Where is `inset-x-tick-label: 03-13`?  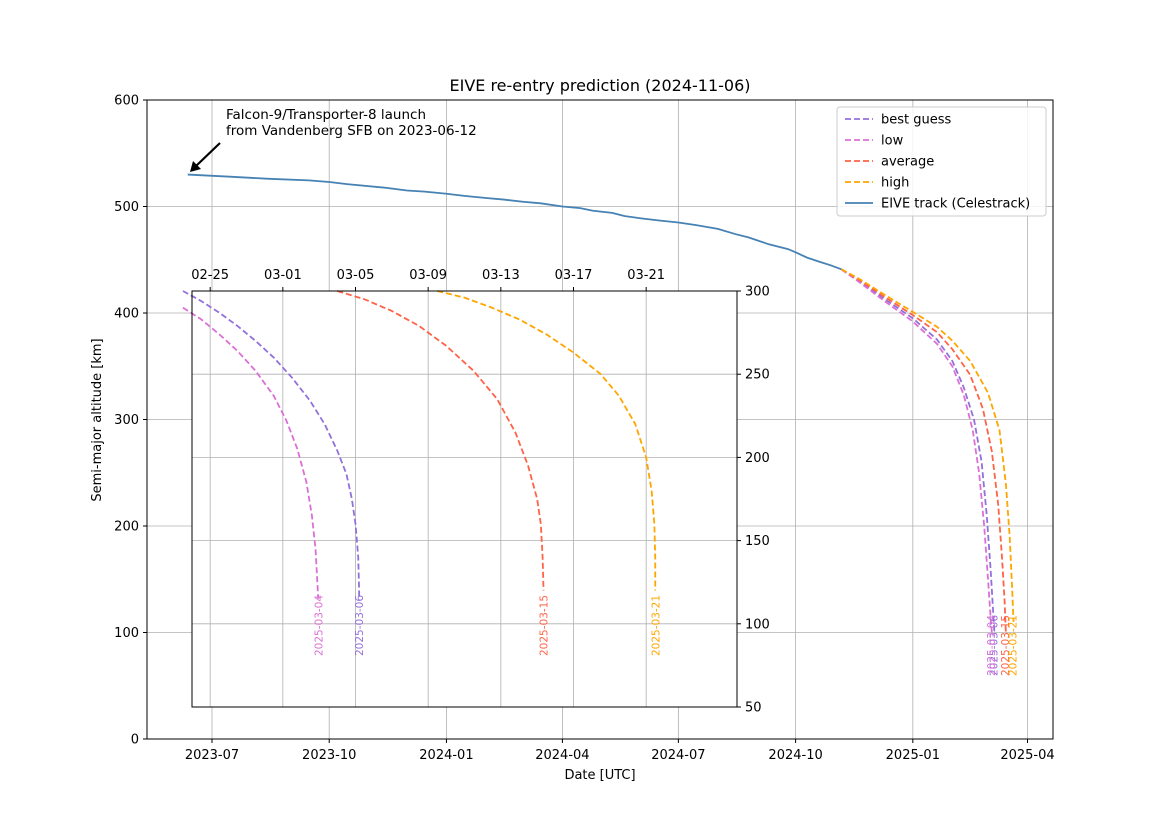 inset-x-tick-label: 03-13 is located at coordinates (501, 275).